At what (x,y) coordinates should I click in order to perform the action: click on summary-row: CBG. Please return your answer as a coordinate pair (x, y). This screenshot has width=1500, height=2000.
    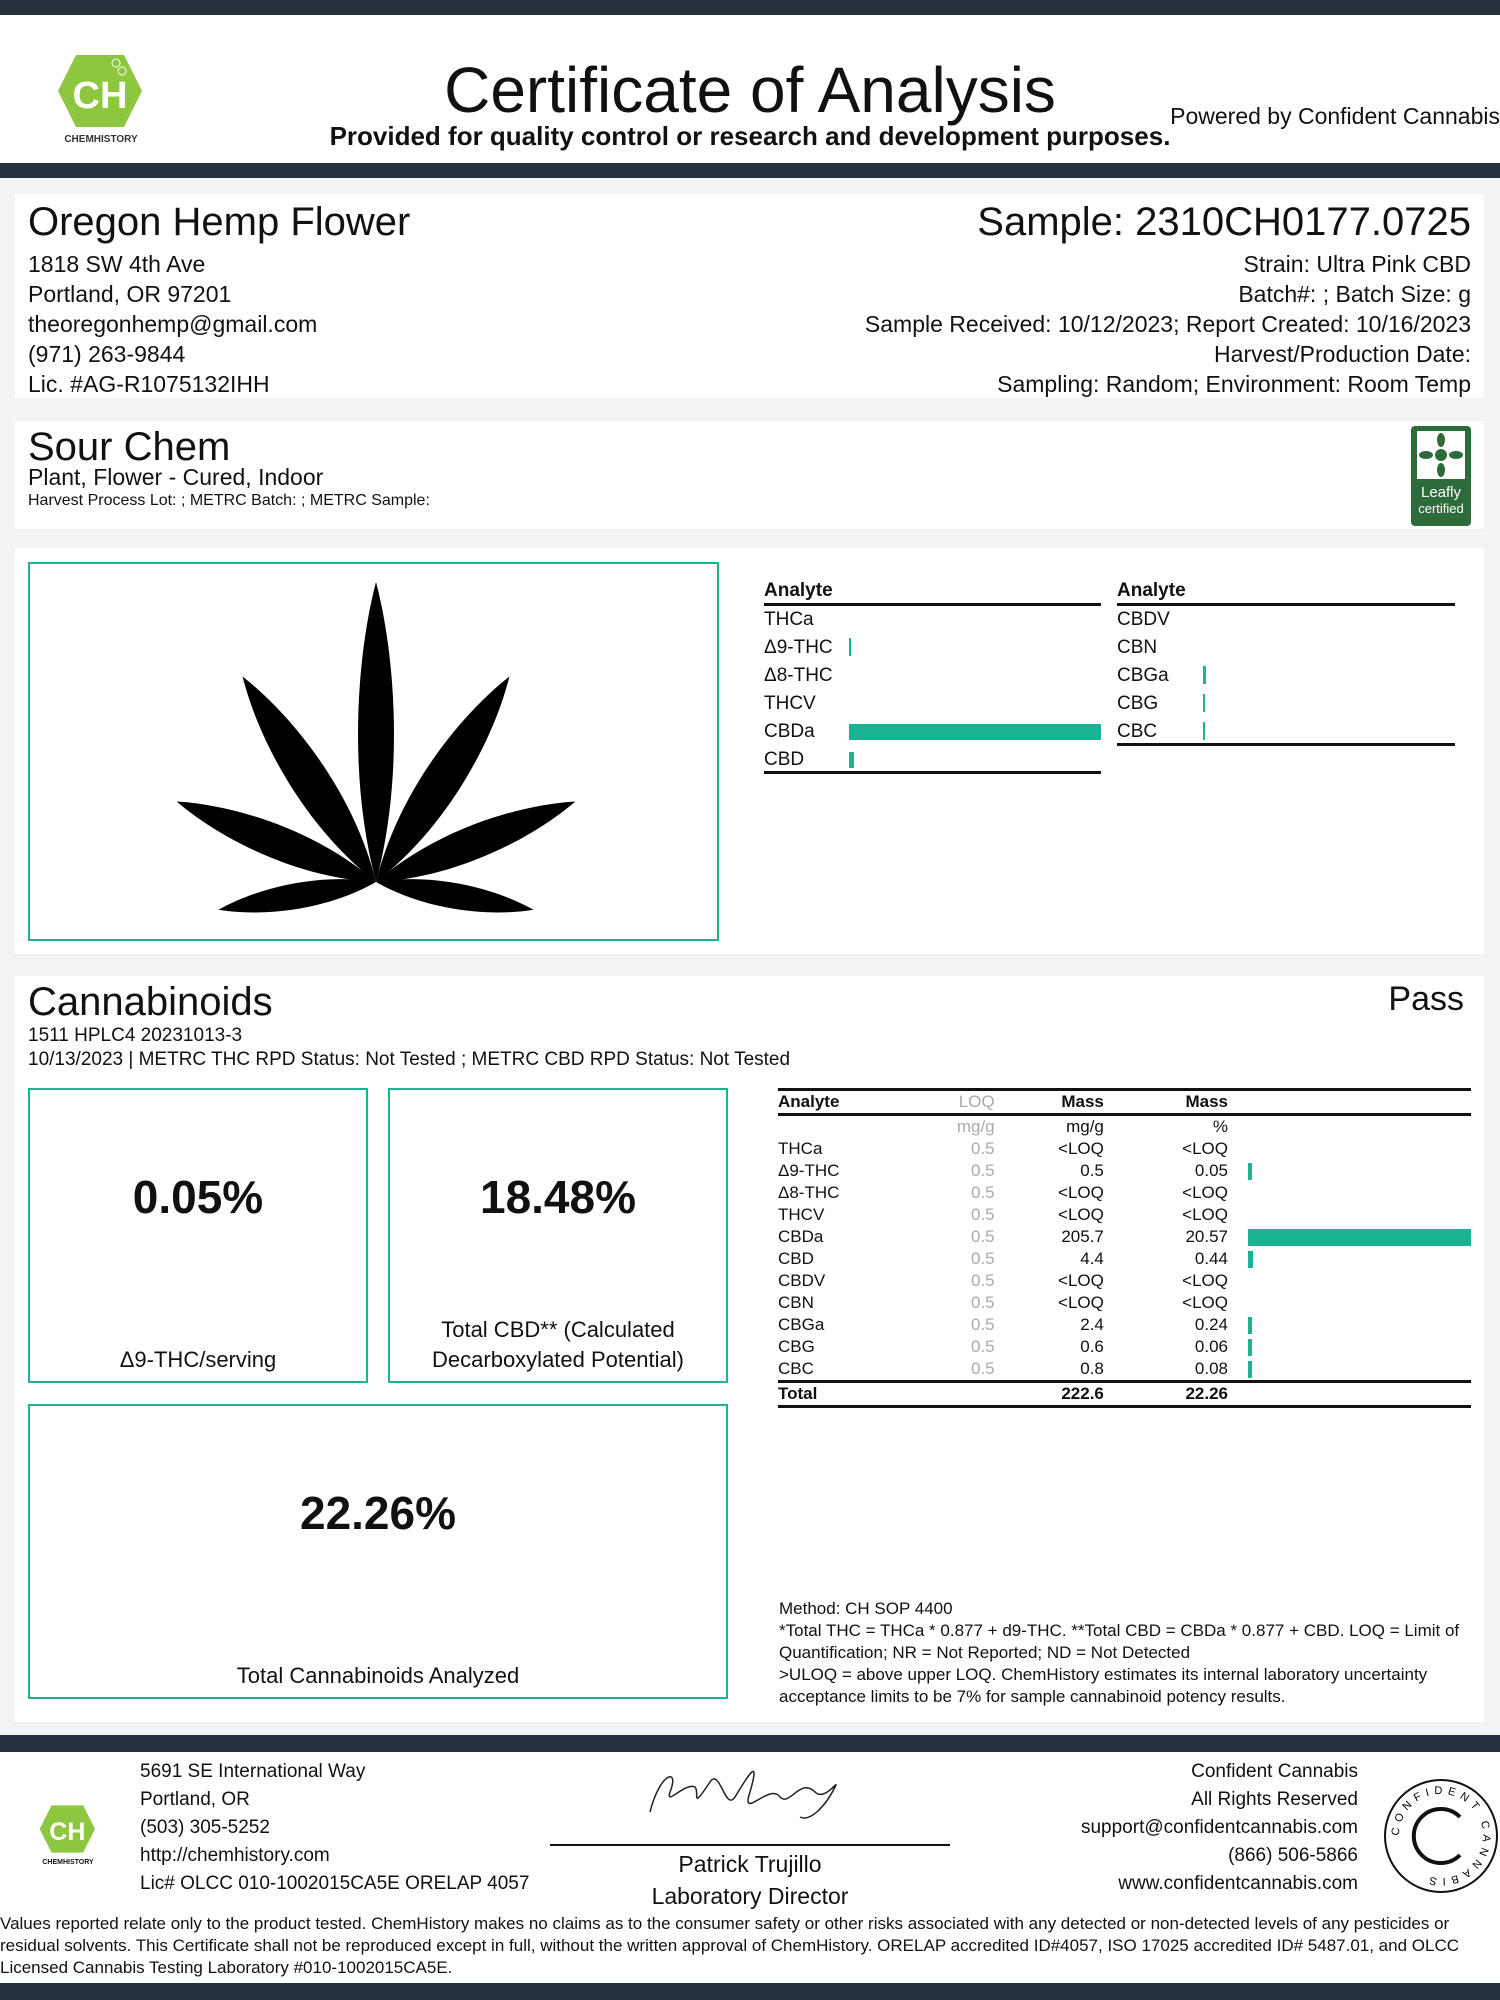
    Looking at the image, I should click on (1286, 704).